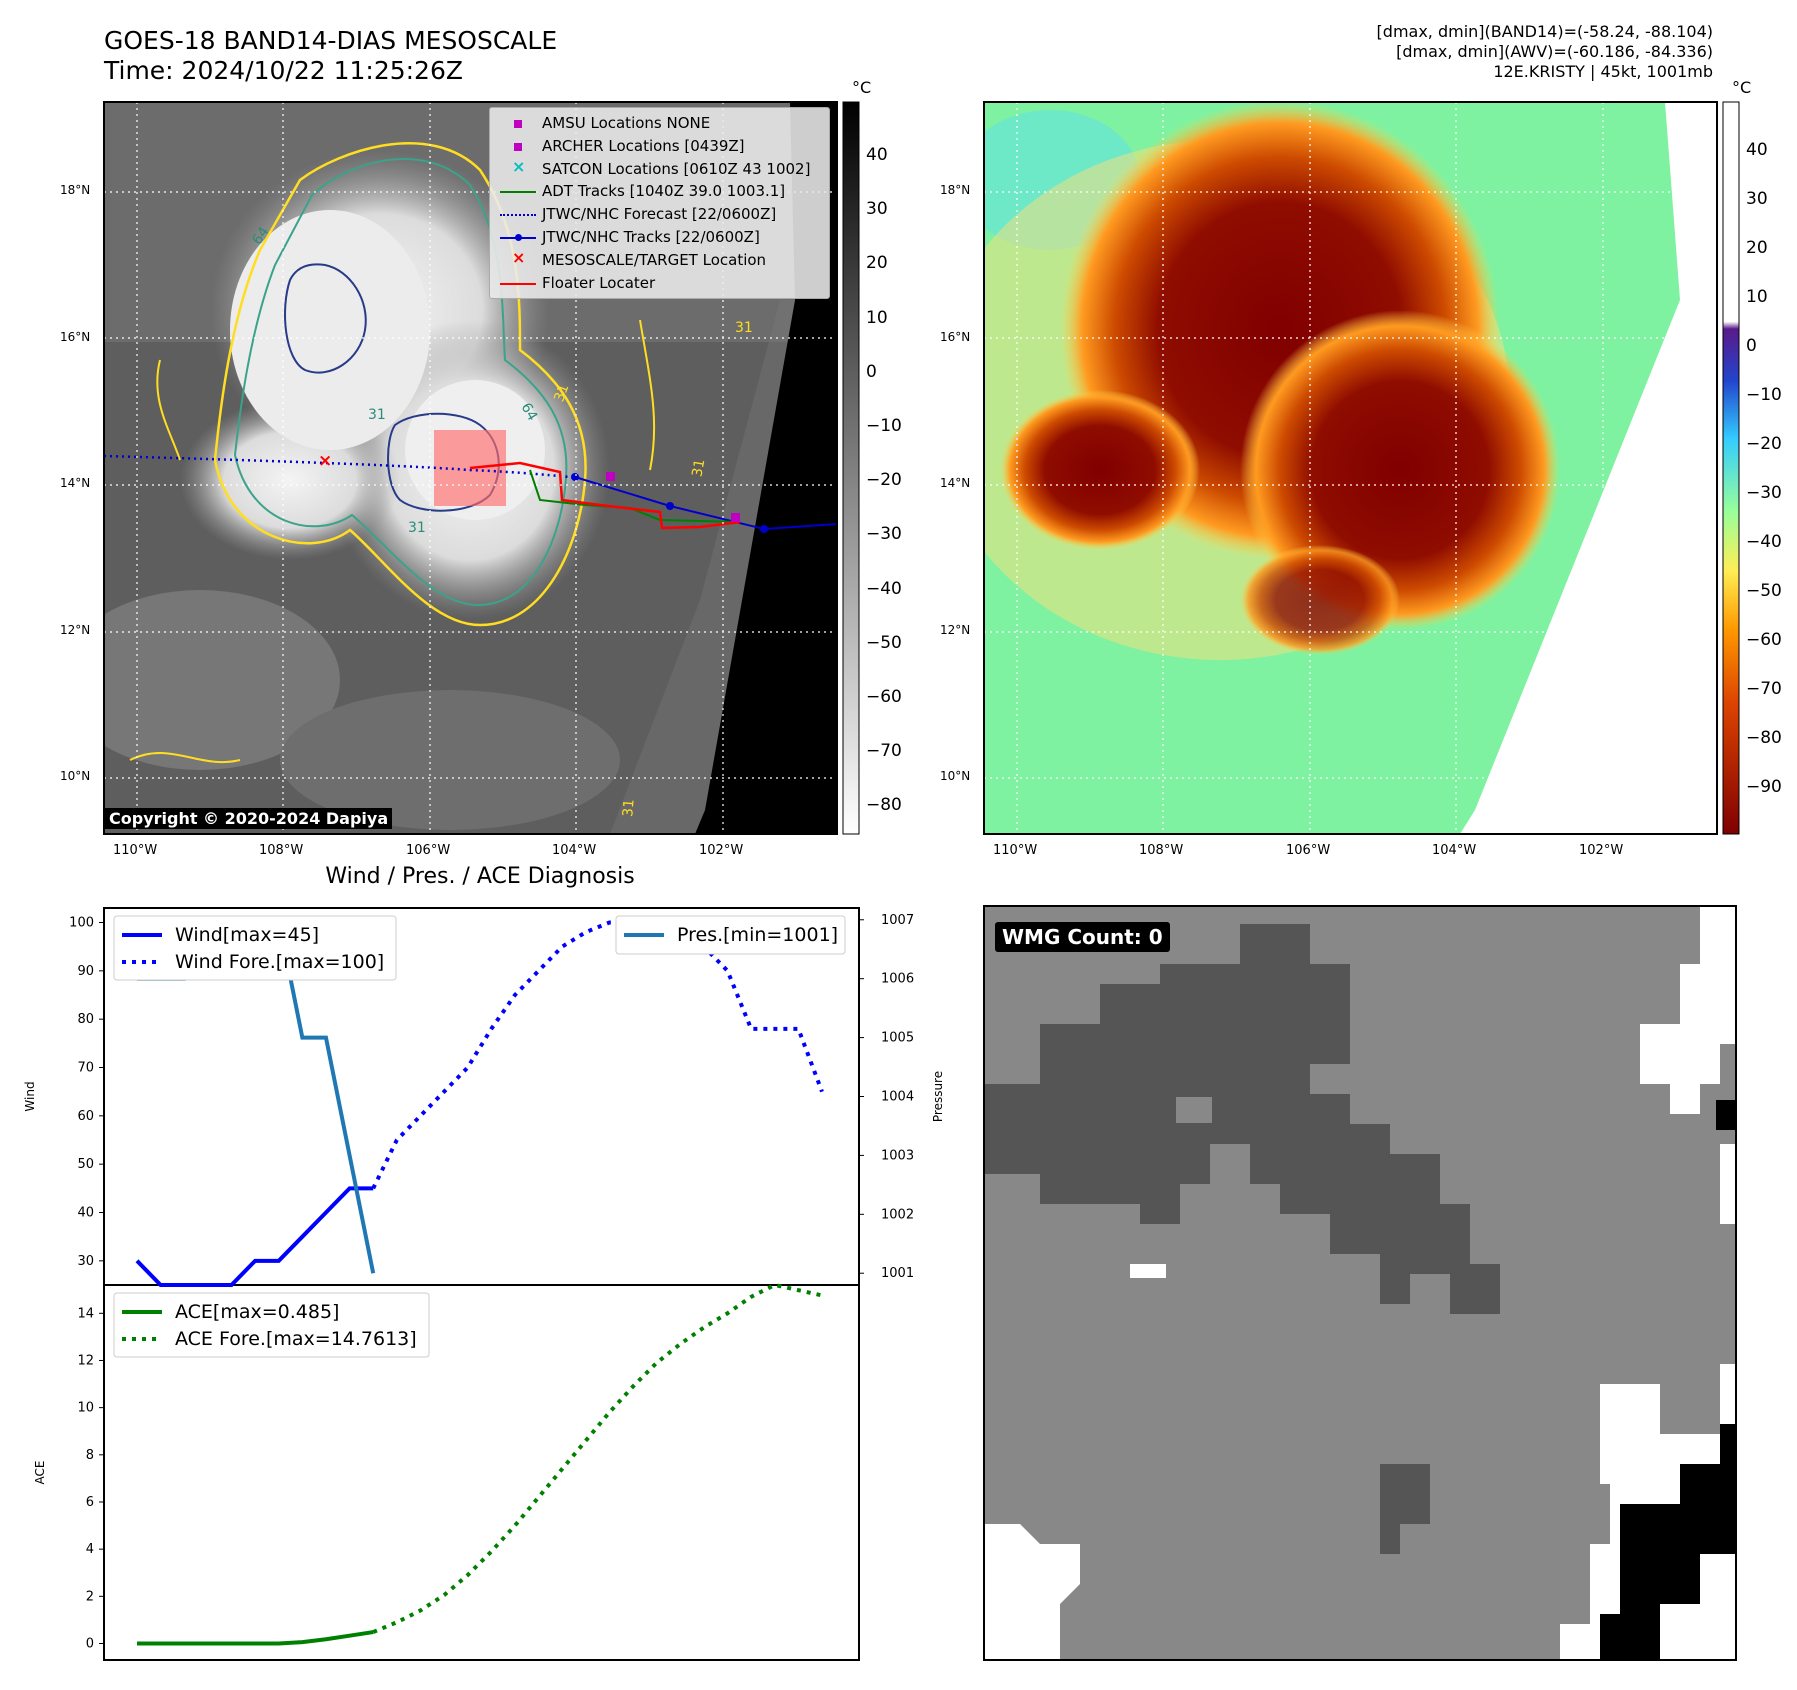 This screenshot has width=1797, height=1690. I want to click on legend-item: ARCHER Locations [0439Z], so click(657, 147).